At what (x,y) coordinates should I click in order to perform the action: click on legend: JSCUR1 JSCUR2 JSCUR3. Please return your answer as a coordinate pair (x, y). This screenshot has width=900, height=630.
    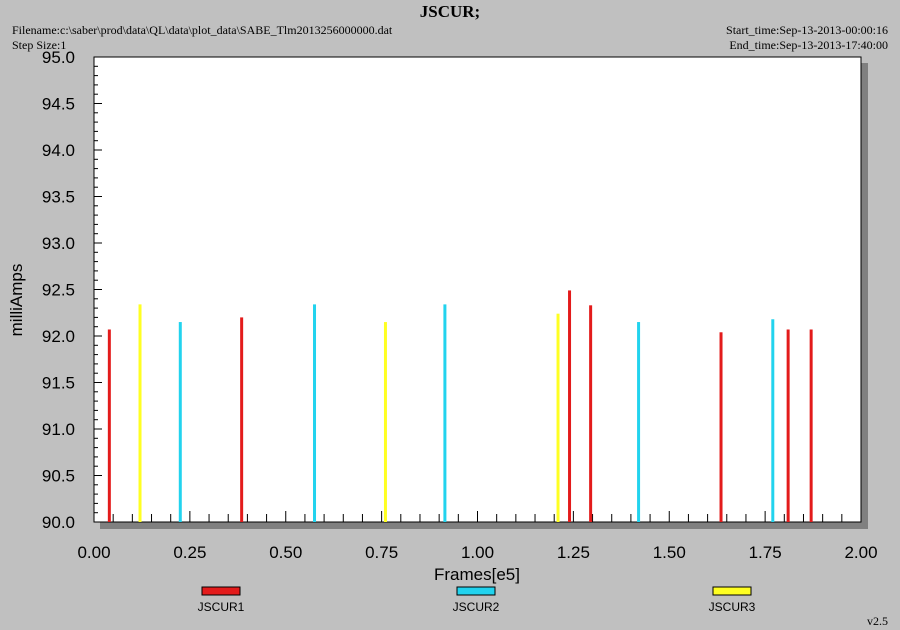
    Looking at the image, I should click on (477, 600).